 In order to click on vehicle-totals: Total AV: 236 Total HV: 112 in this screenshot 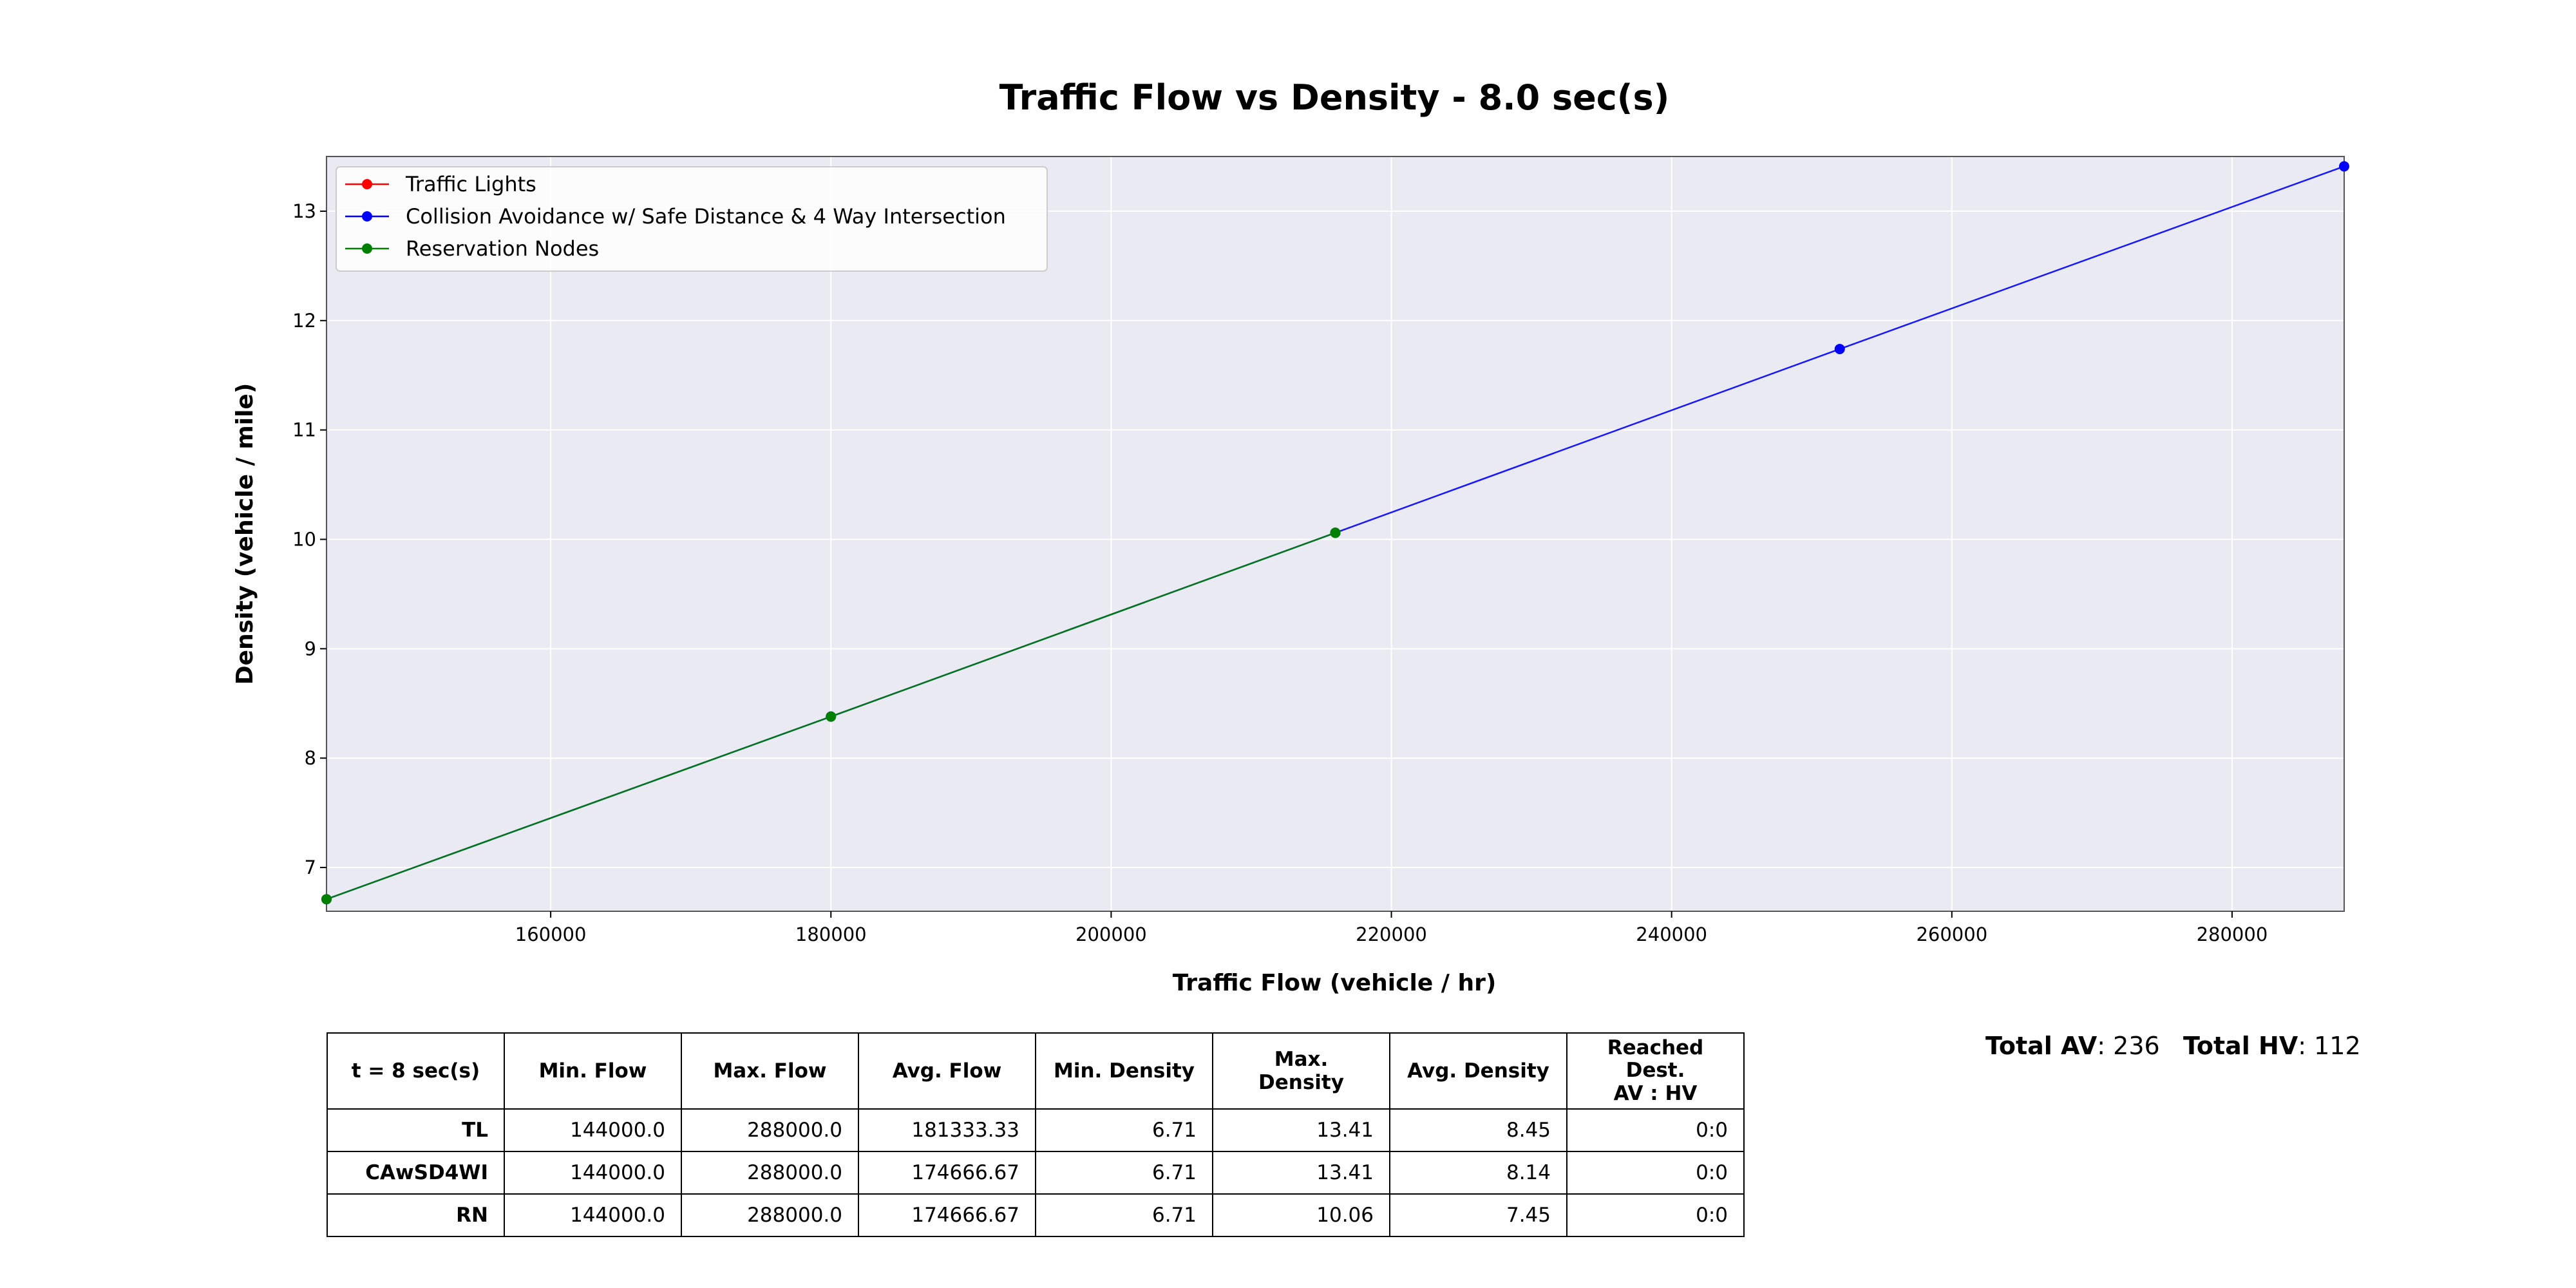, I will do `click(2173, 1046)`.